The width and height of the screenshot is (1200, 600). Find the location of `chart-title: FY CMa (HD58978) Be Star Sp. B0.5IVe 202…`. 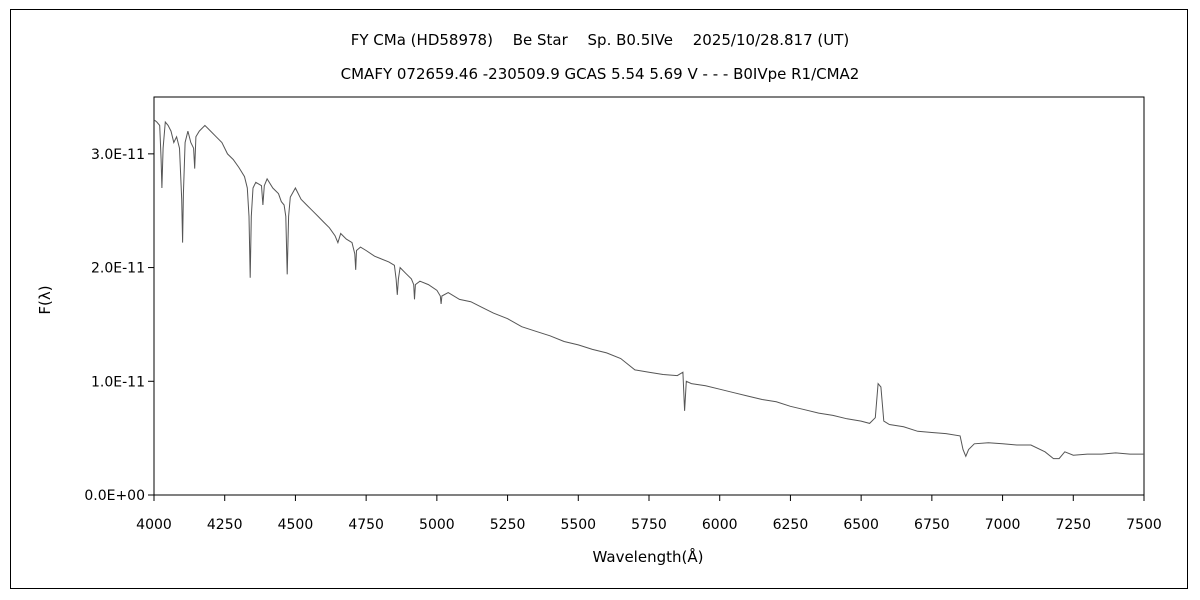

chart-title: FY CMa (HD58978) Be Star Sp. B0.5IVe 202… is located at coordinates (600, 40).